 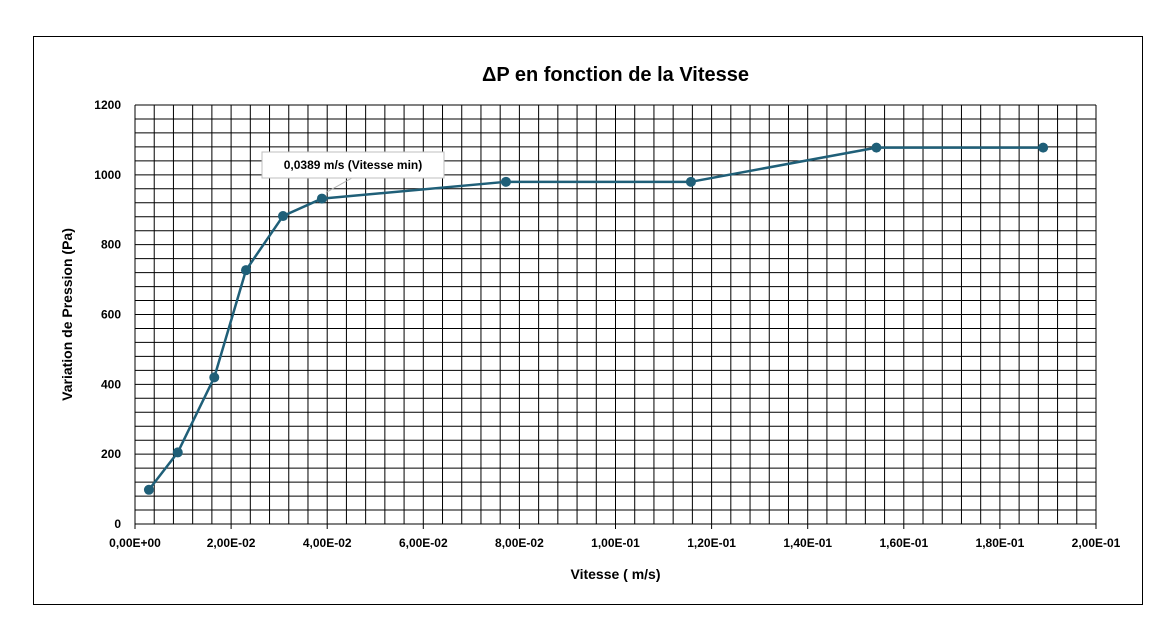 What do you see at coordinates (711, 543) in the screenshot?
I see `x-tick-label: 1,20E-01` at bounding box center [711, 543].